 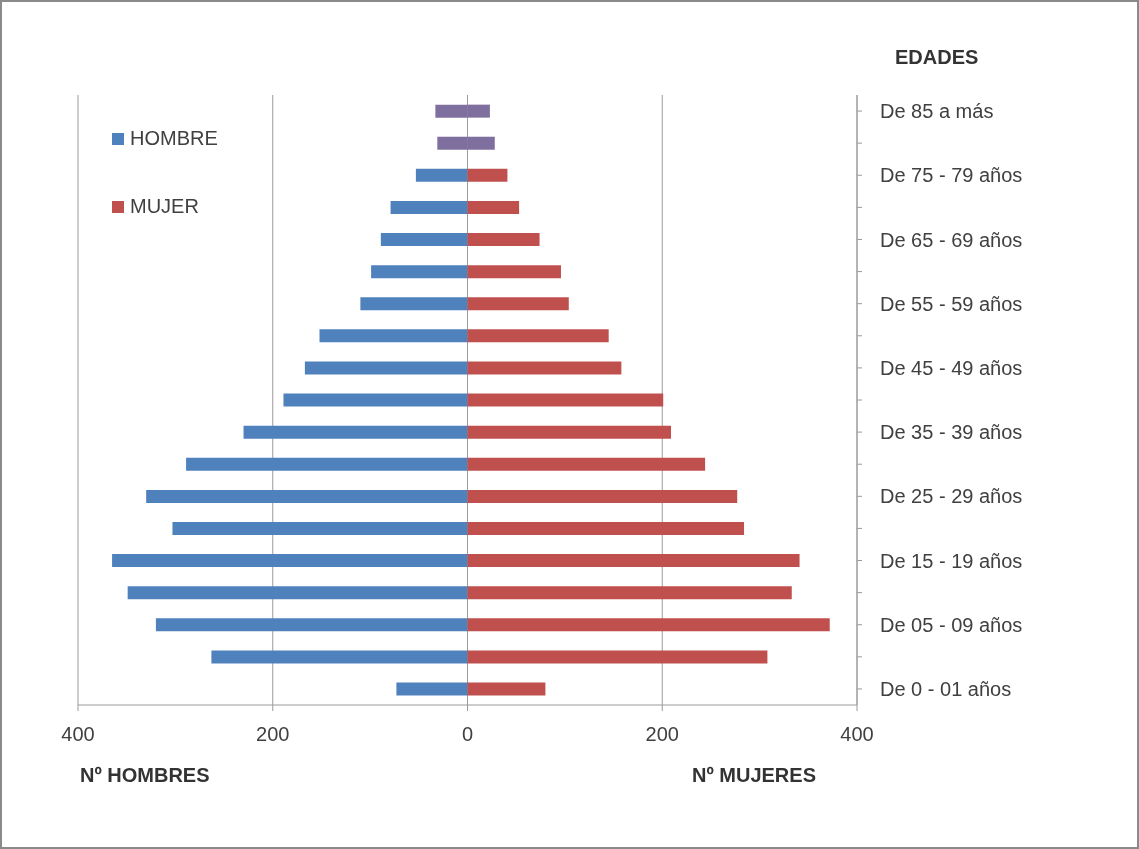 What do you see at coordinates (754, 775) in the screenshot?
I see `text: Nº MUJERES` at bounding box center [754, 775].